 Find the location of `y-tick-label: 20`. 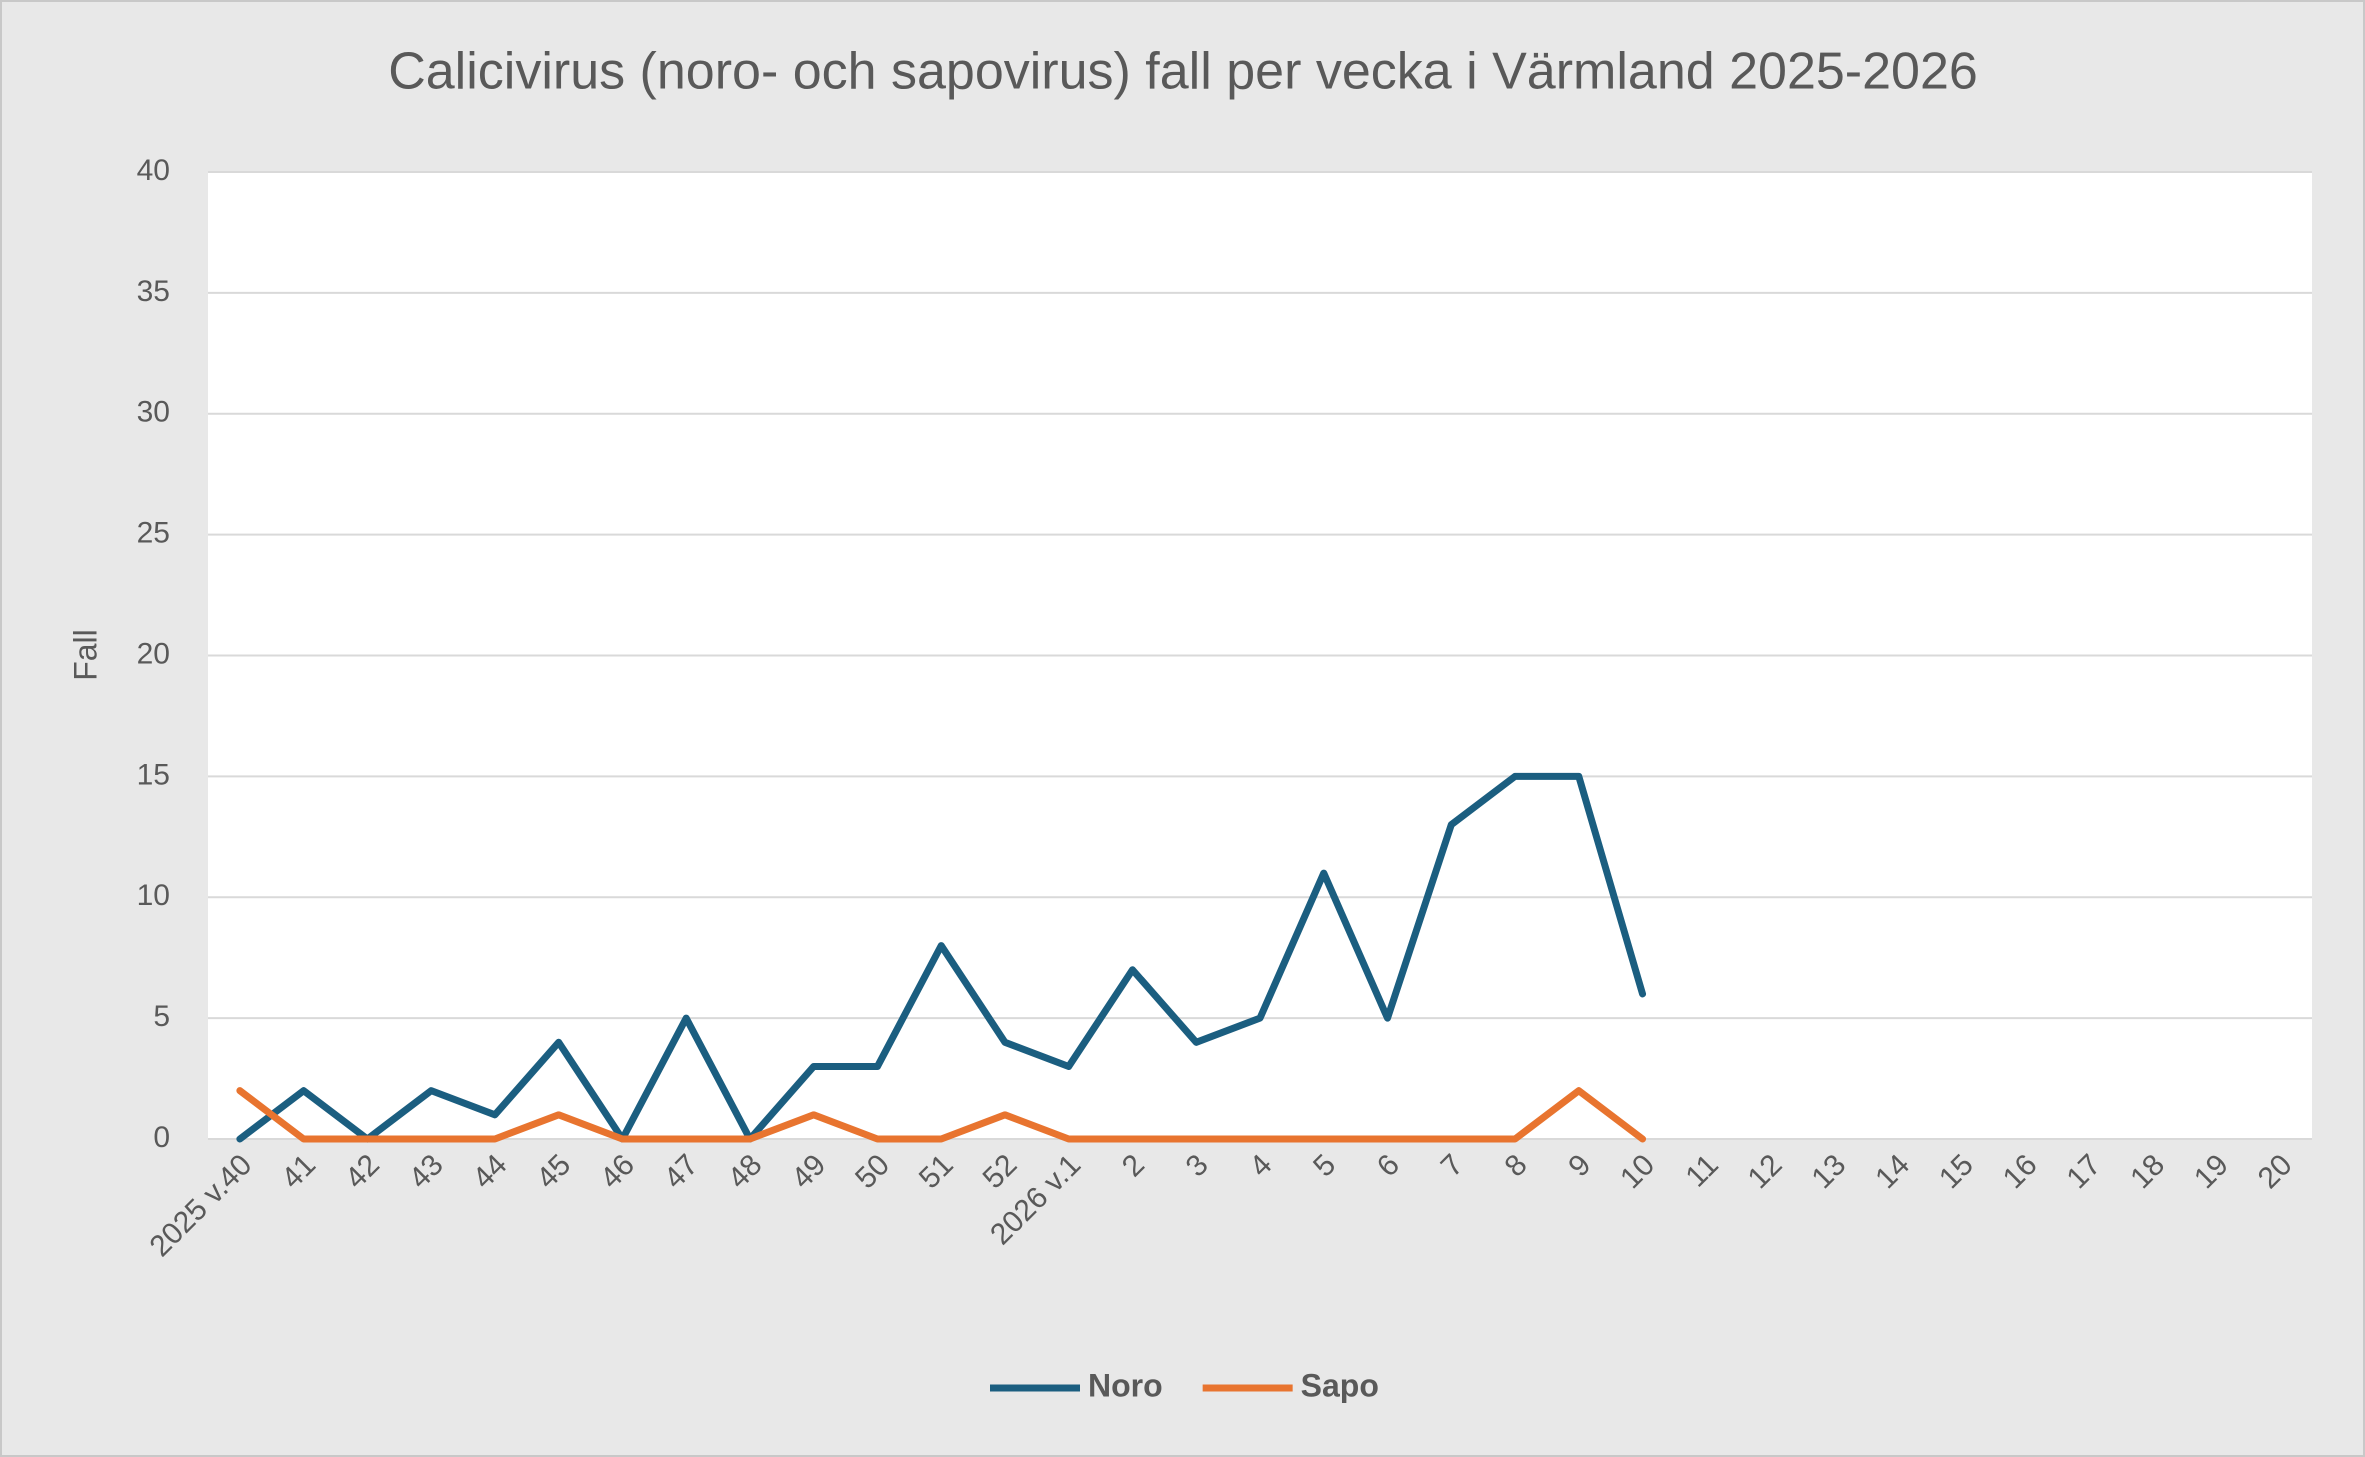

y-tick-label: 20 is located at coordinates (153, 653).